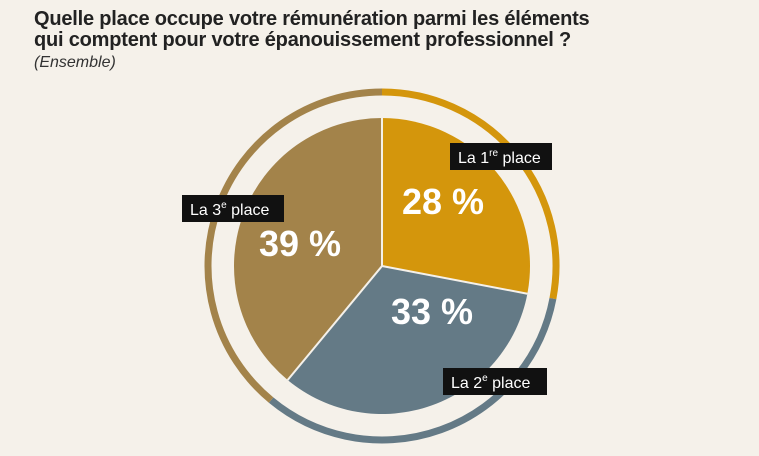  Describe the element at coordinates (75, 62) in the screenshot. I see `chart-subtitle: (Ensemble)` at that location.